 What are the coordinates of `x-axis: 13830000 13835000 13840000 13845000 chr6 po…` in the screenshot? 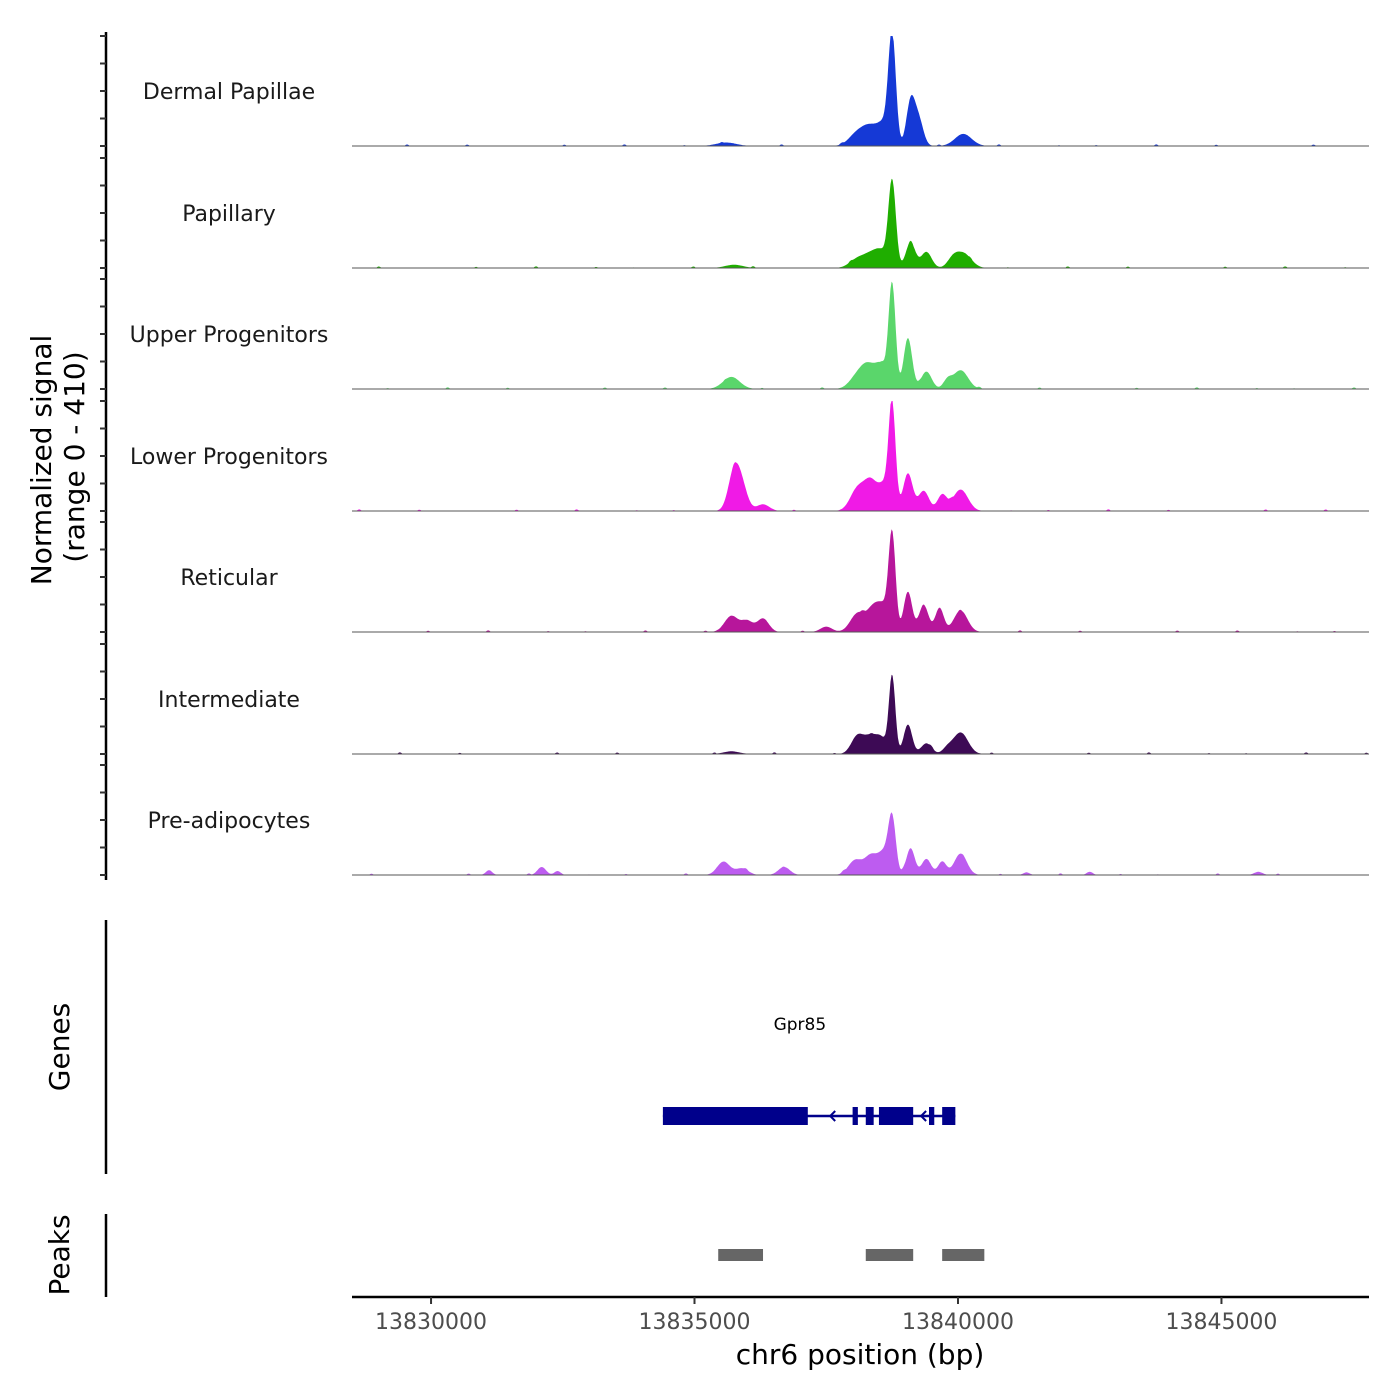 It's located at (860, 1333).